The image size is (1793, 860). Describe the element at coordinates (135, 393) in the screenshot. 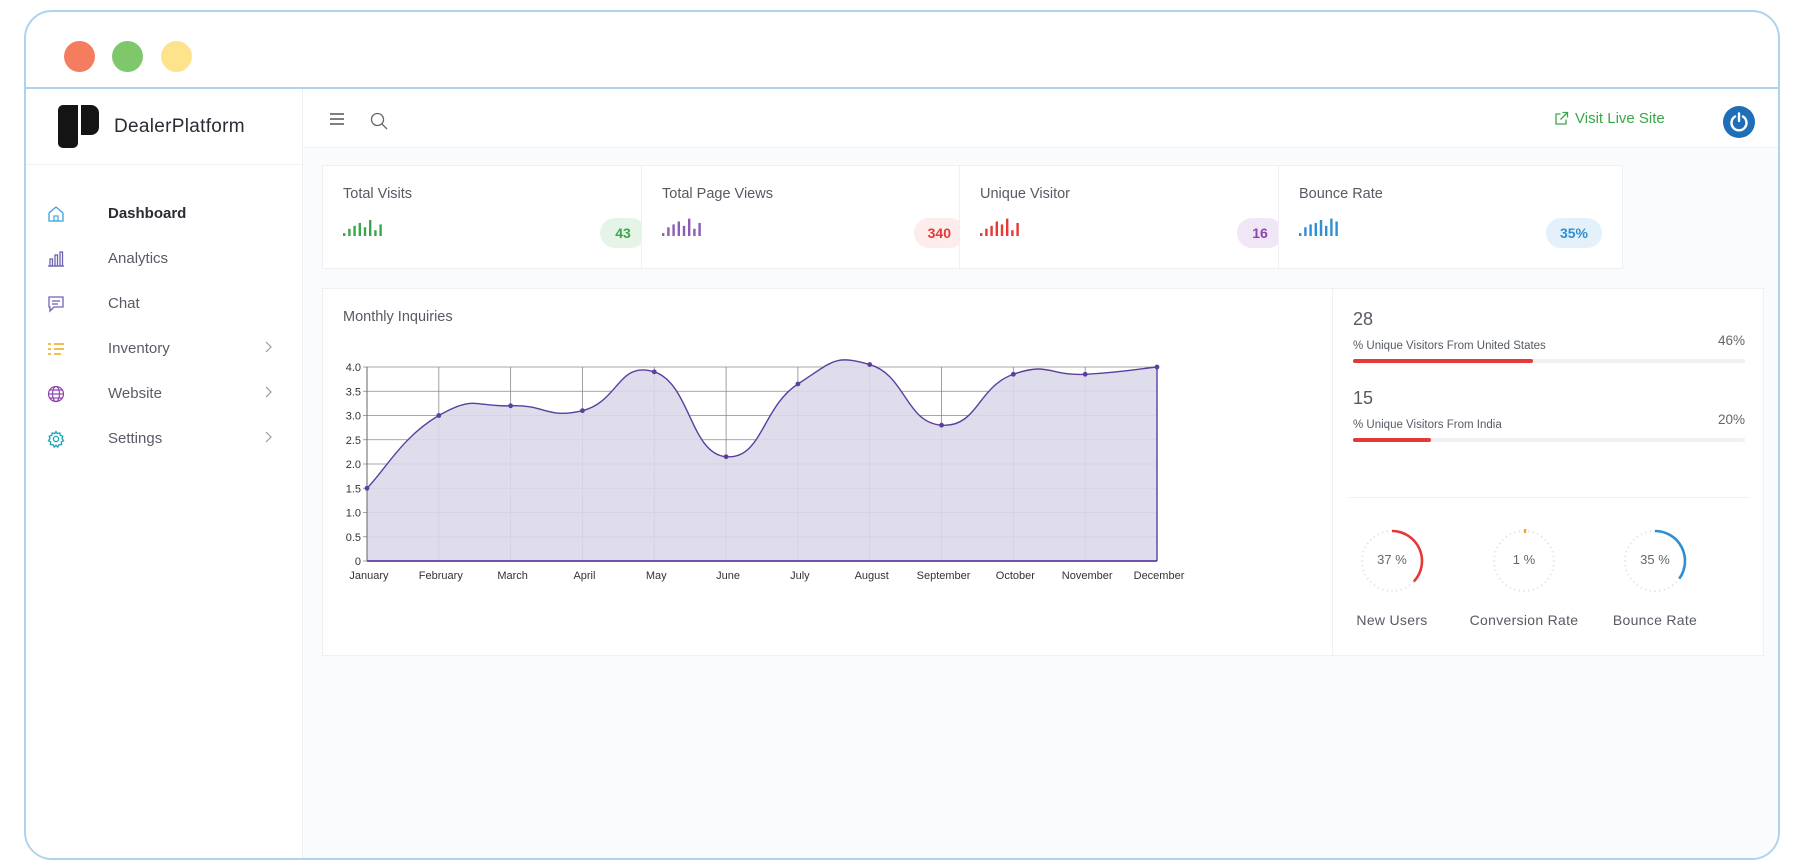

I see `sidebar-item-label: Website` at that location.